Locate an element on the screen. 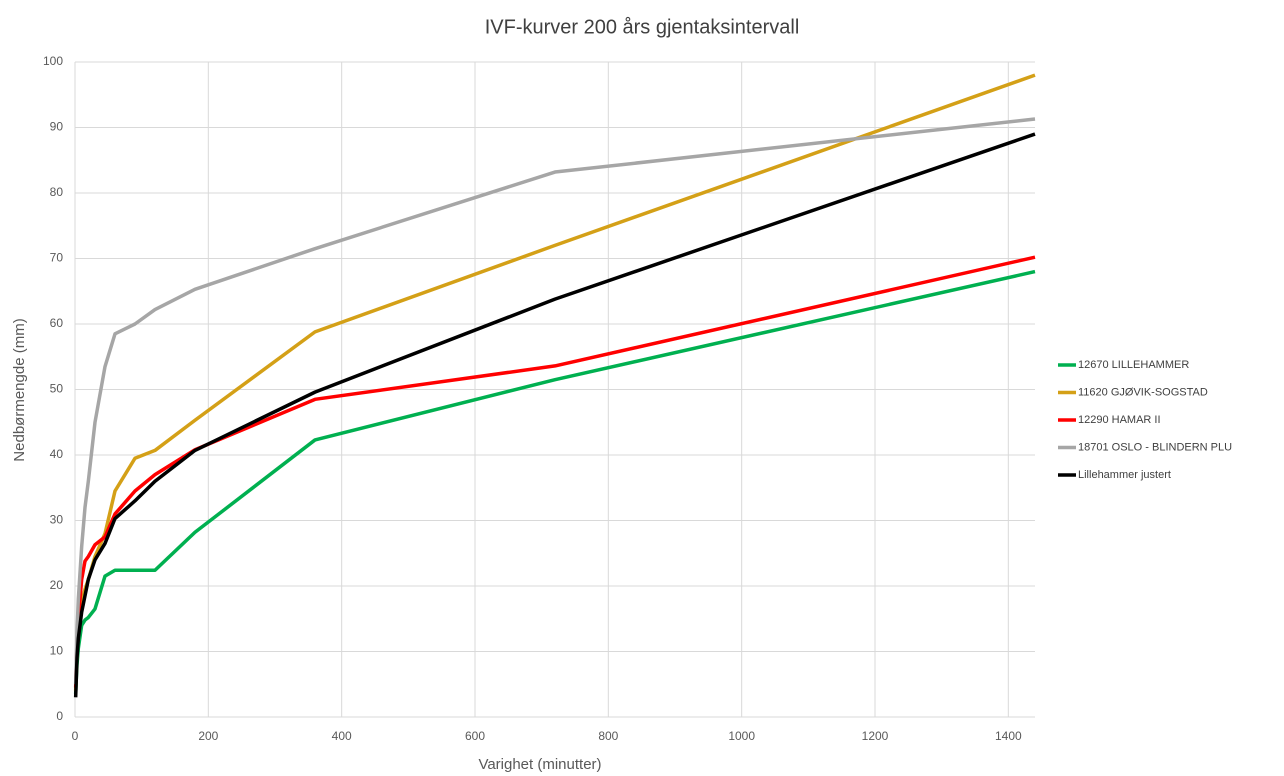  x-axis-title: Varighet (minutter) is located at coordinates (539, 764).